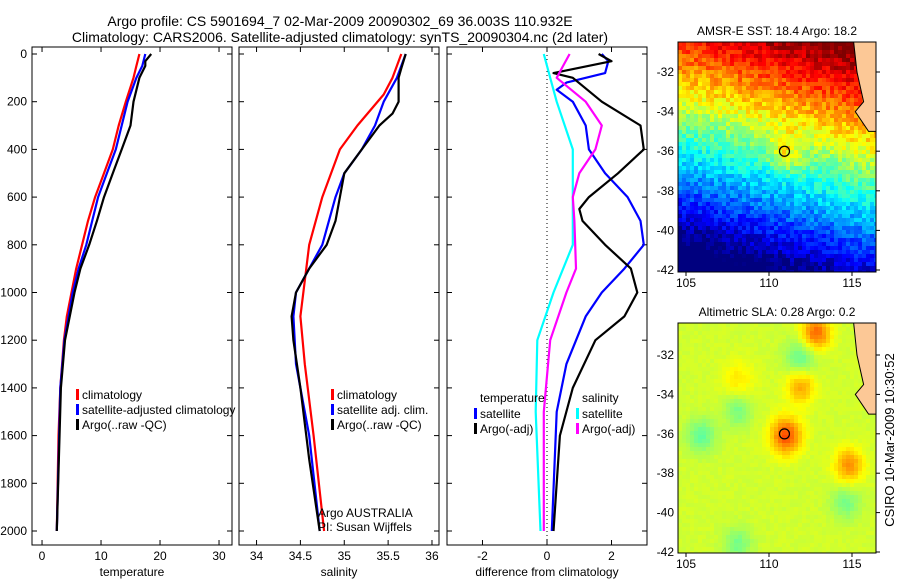 This screenshot has width=900, height=585. I want to click on y-tick-label: -32, so click(666, 72).